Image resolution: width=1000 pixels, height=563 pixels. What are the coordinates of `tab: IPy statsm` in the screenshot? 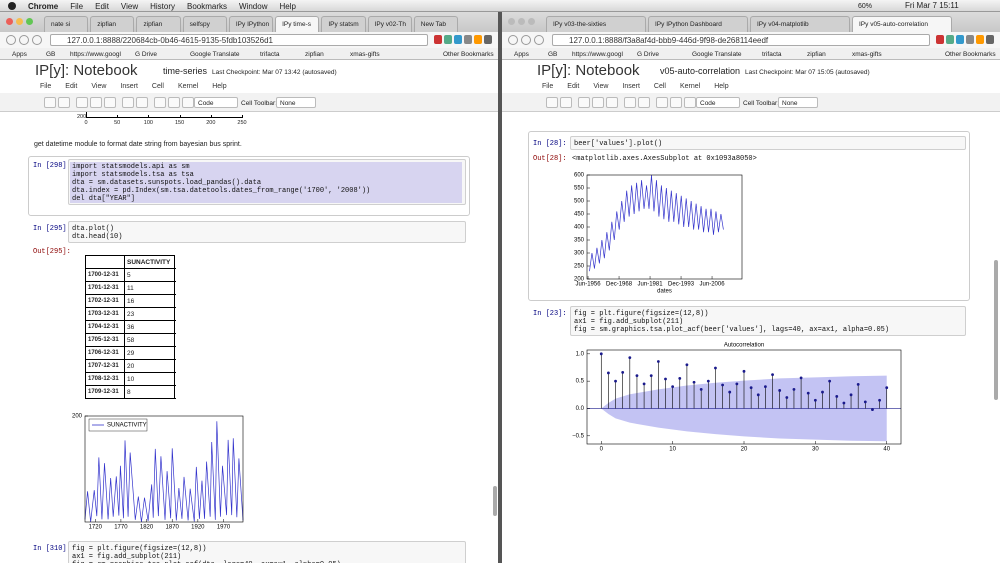 It's located at (343, 24).